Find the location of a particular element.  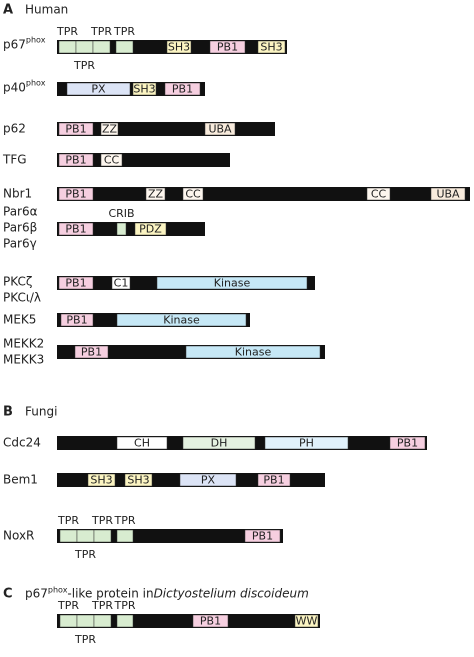

protein-name: Nbr1 is located at coordinates (17, 194).